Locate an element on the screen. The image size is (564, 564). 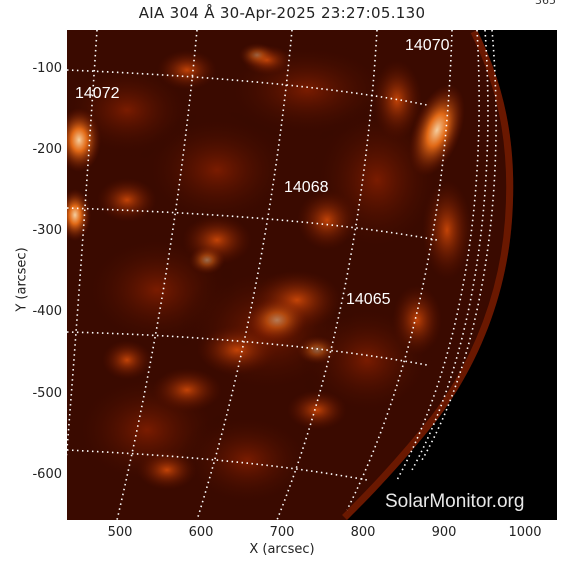
x-tick-label: 700 is located at coordinates (282, 532).